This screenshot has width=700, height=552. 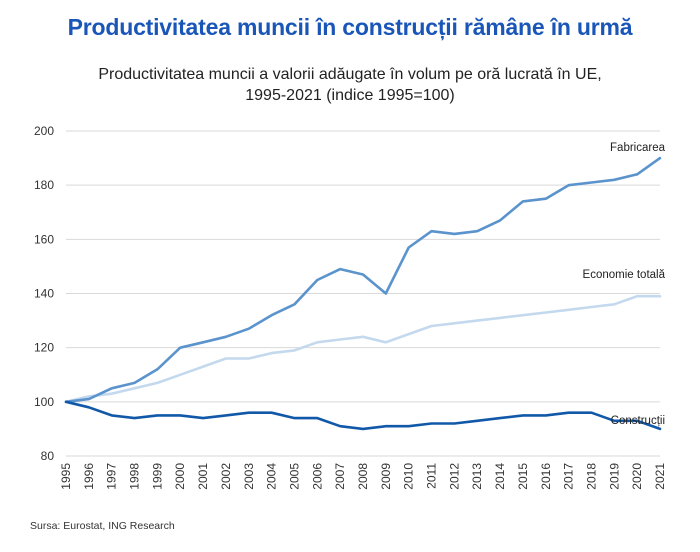 What do you see at coordinates (44, 348) in the screenshot?
I see `y-tick-label: 120` at bounding box center [44, 348].